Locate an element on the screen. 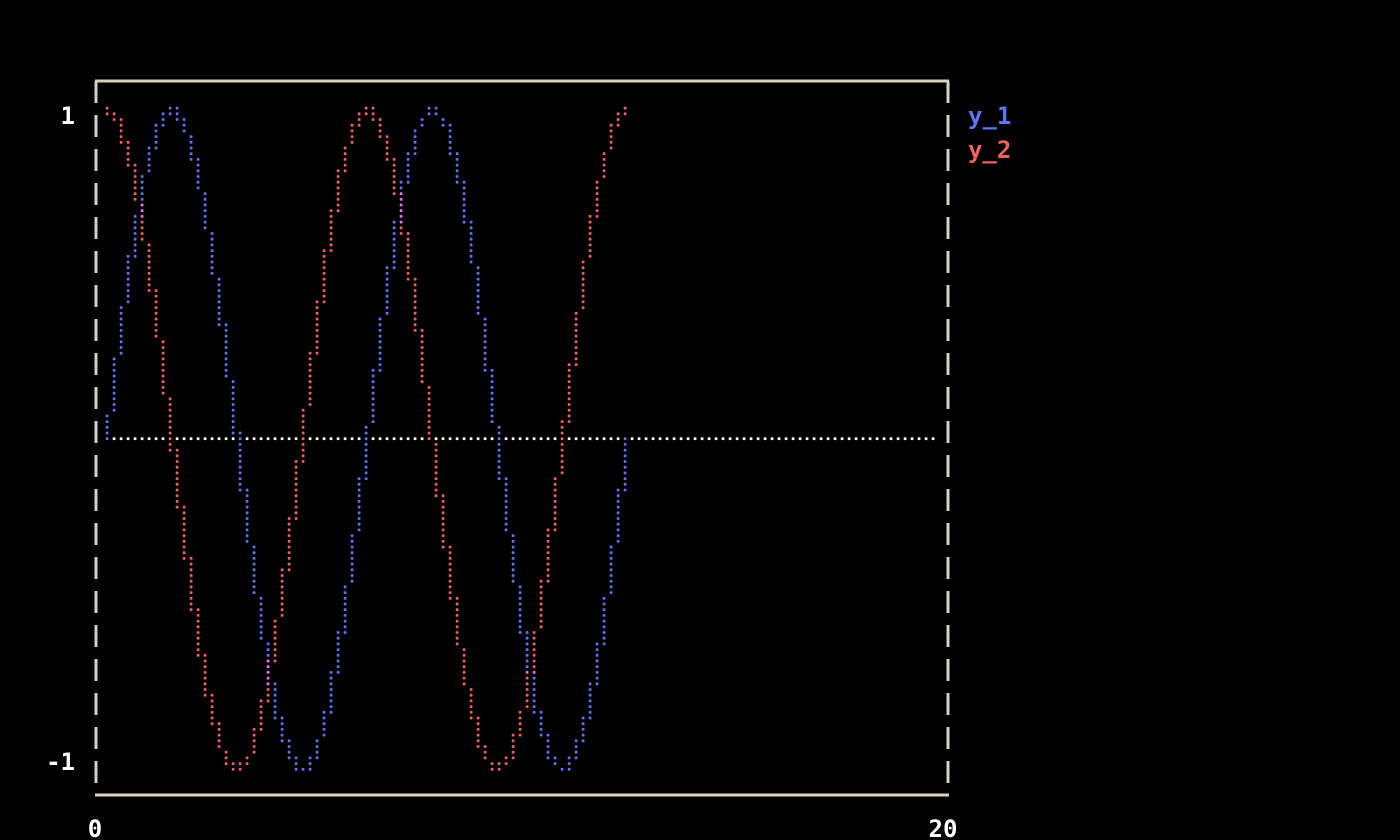 Image resolution: width=1400 pixels, height=840 pixels. y-tick-label: 1 is located at coordinates (68, 116).